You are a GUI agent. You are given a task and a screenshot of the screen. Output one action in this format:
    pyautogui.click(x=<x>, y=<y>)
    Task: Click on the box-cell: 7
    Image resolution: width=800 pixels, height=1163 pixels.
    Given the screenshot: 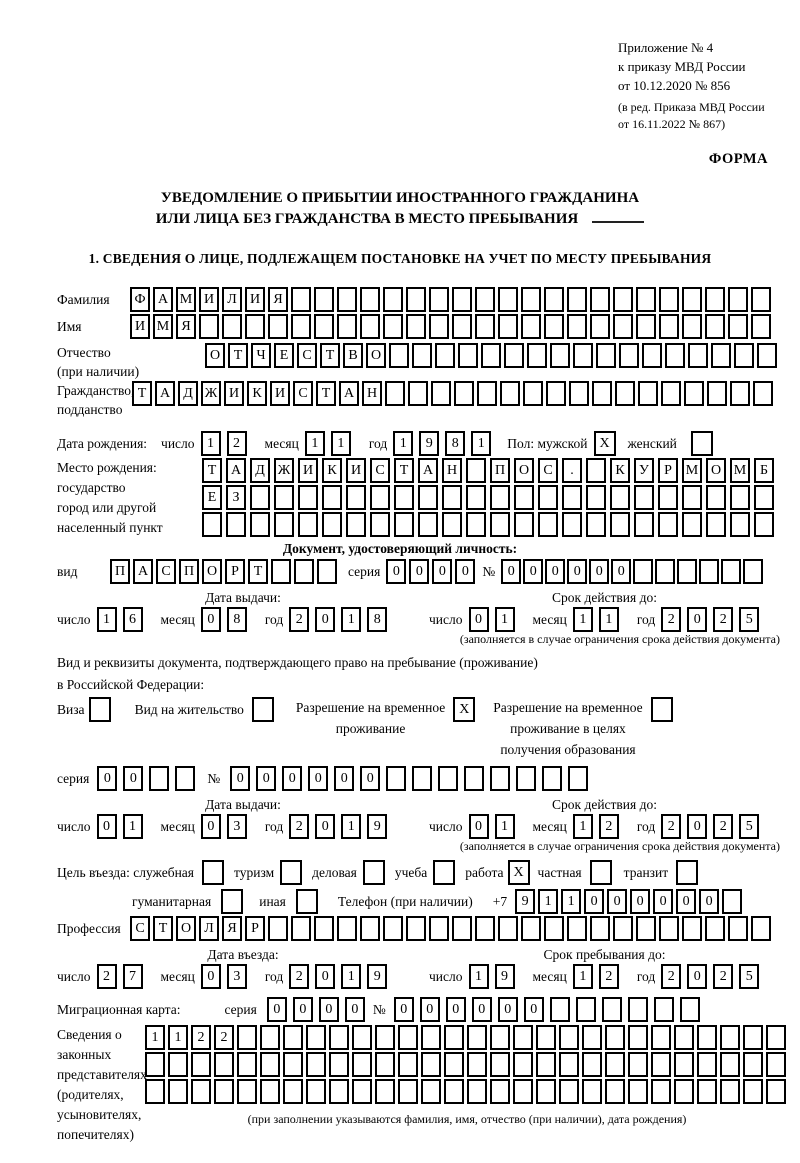 What is the action you would take?
    pyautogui.click(x=132, y=976)
    